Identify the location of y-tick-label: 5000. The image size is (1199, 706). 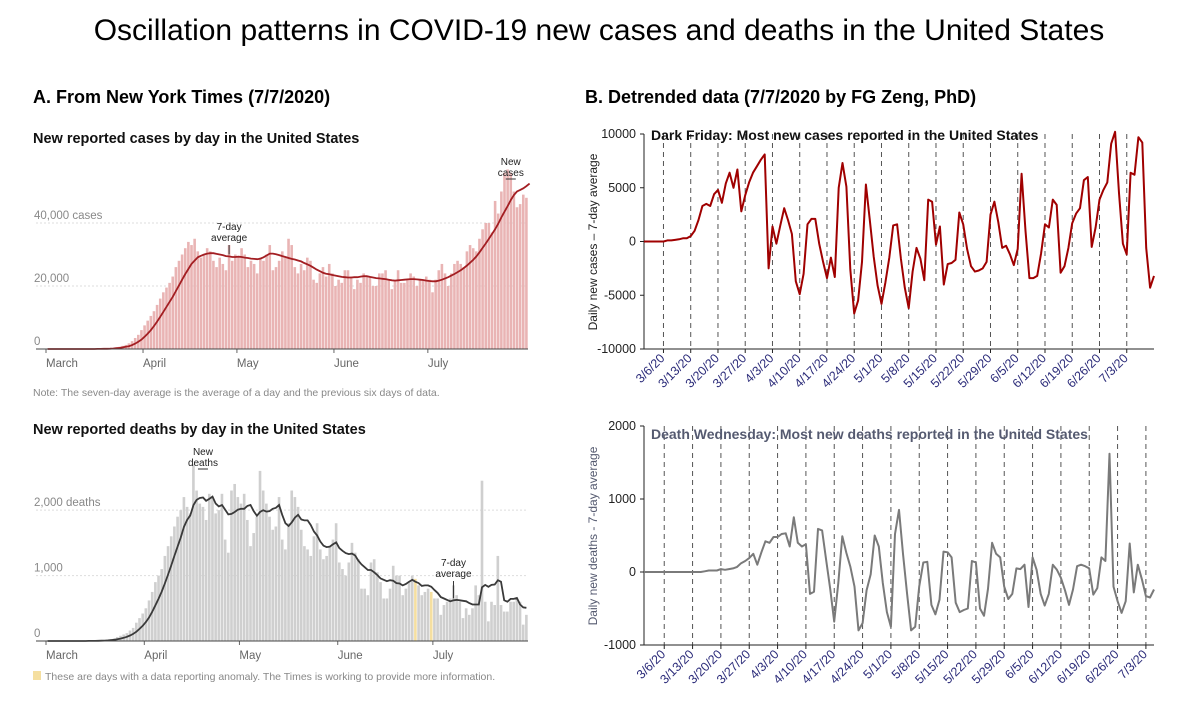
(622, 188).